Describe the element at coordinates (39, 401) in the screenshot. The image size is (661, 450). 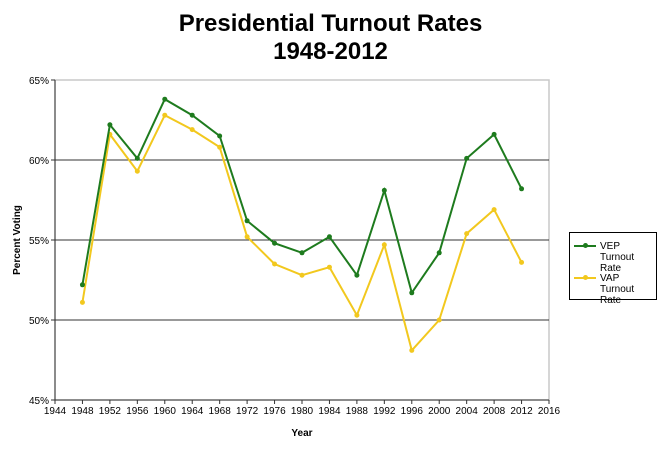
I see `y-tick-label: 45%` at that location.